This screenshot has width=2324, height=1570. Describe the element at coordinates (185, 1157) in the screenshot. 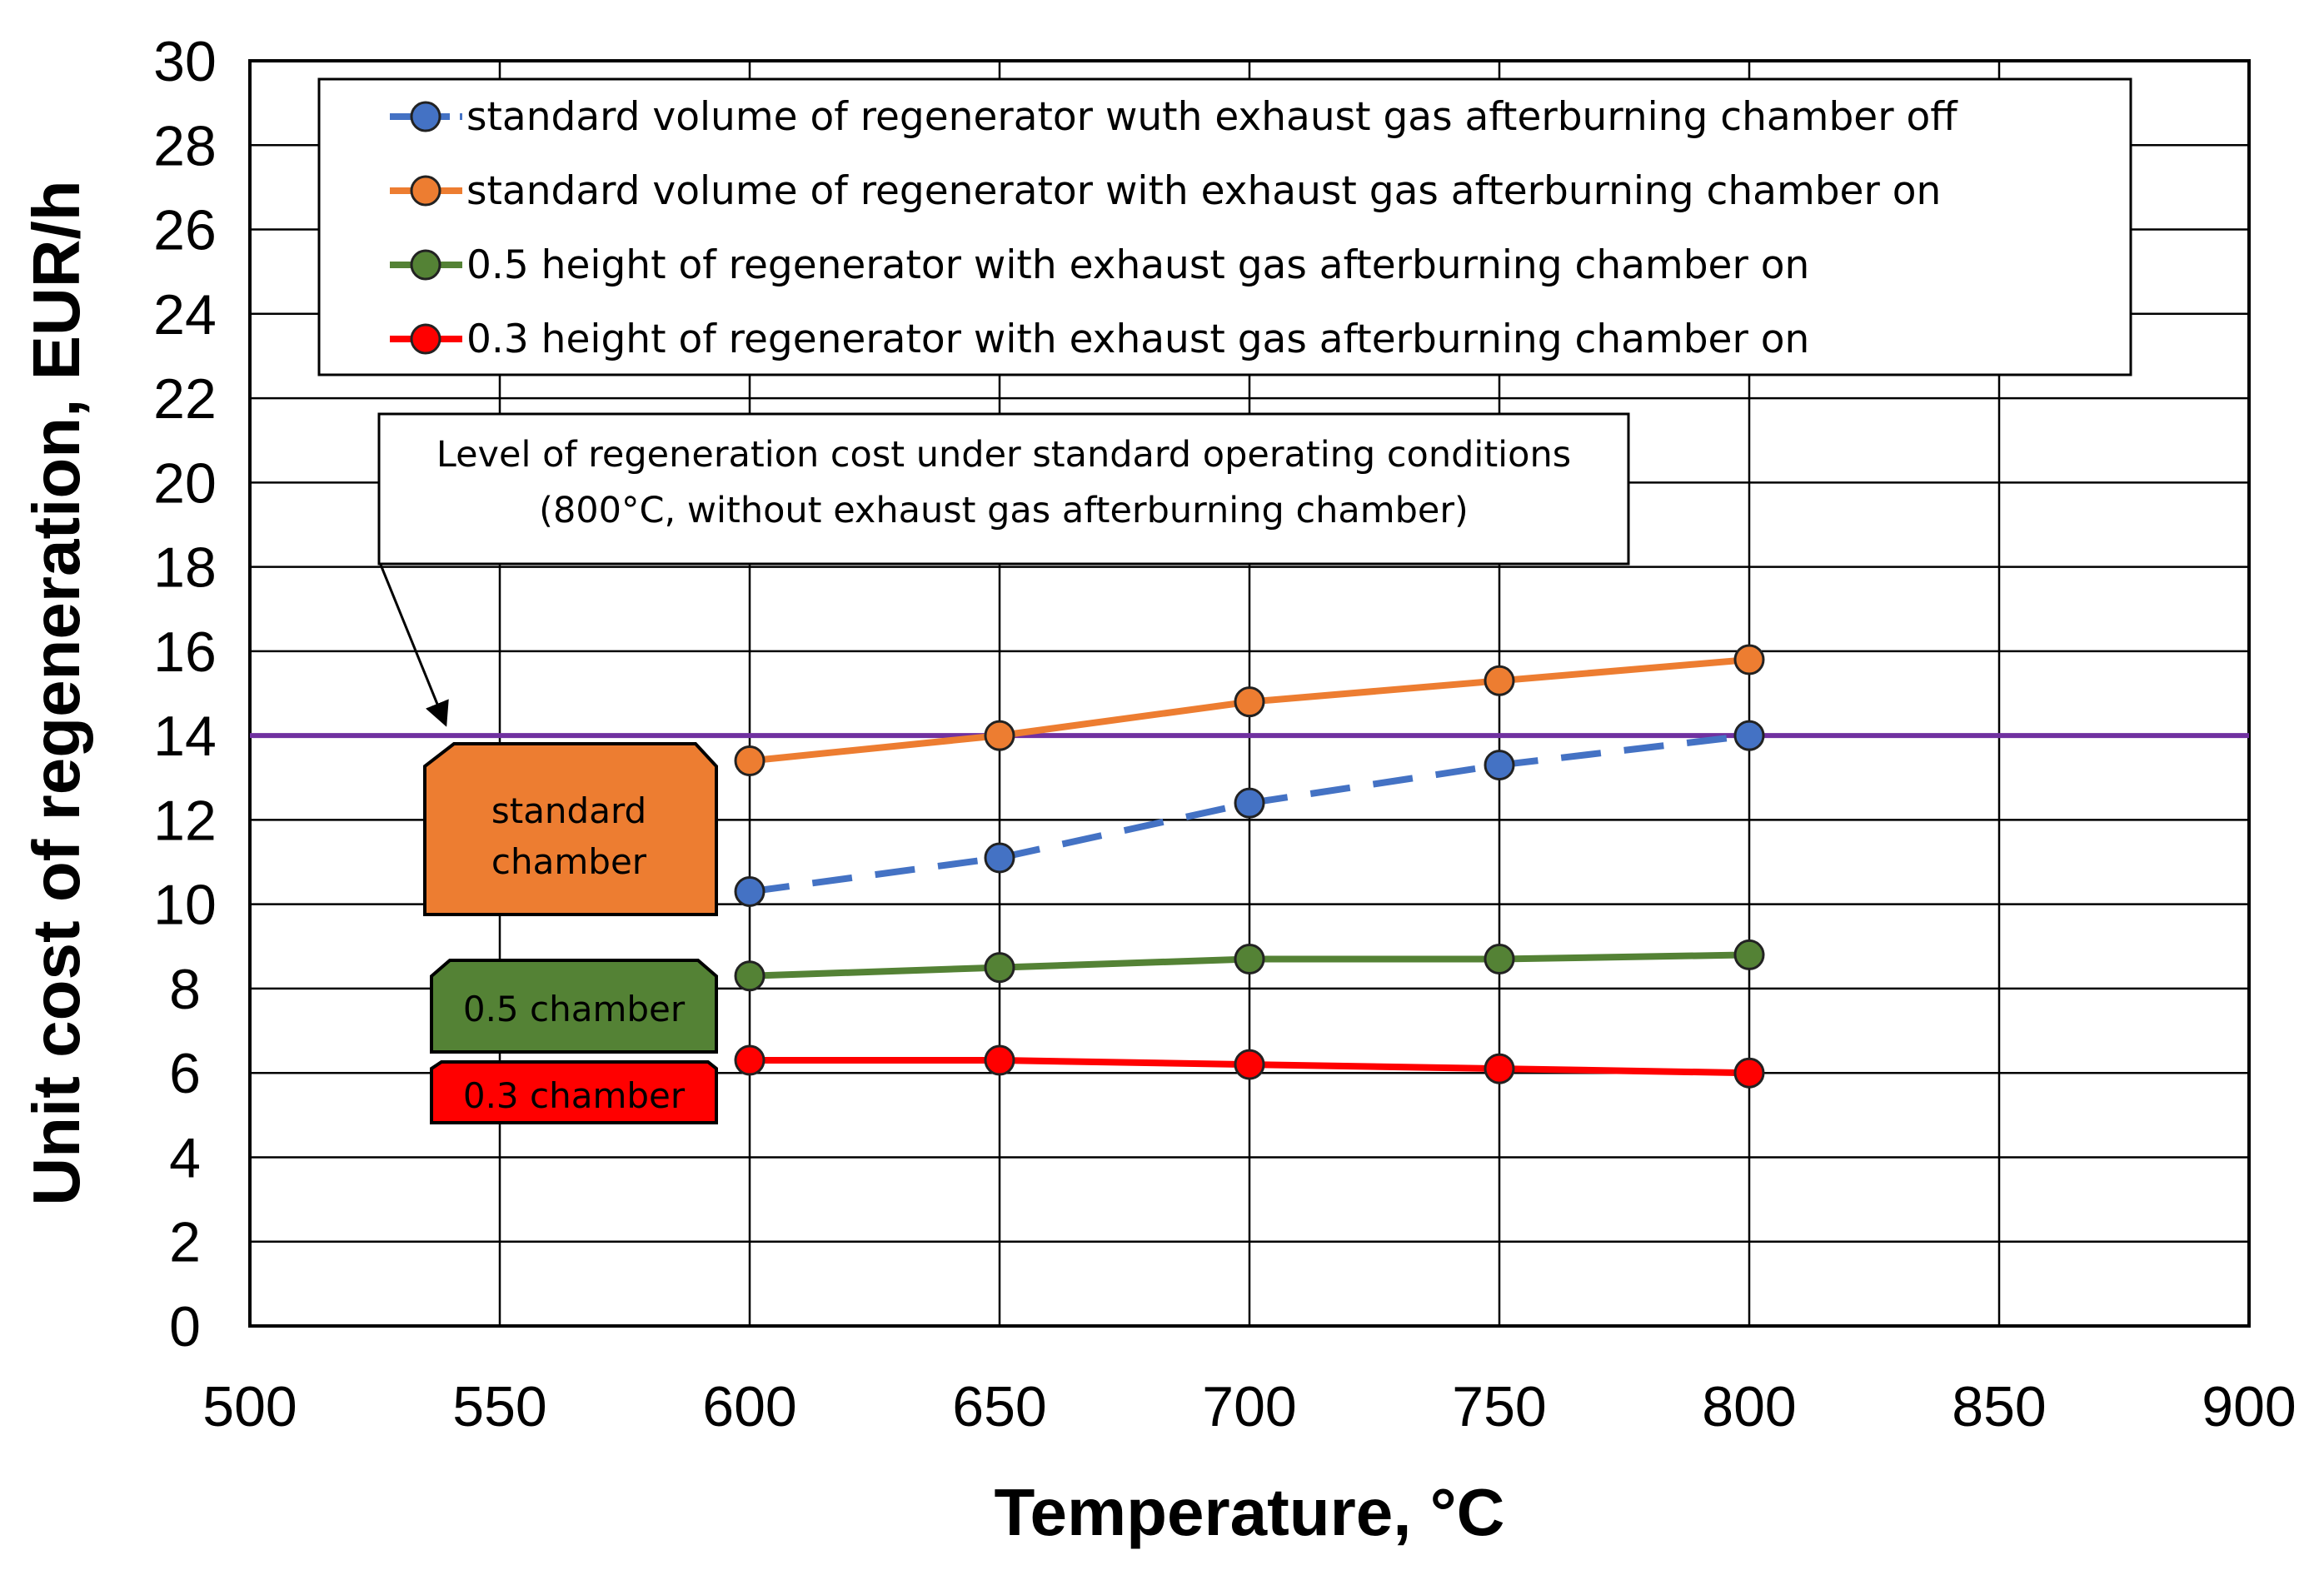

I see `y-tick-label: 4` at that location.